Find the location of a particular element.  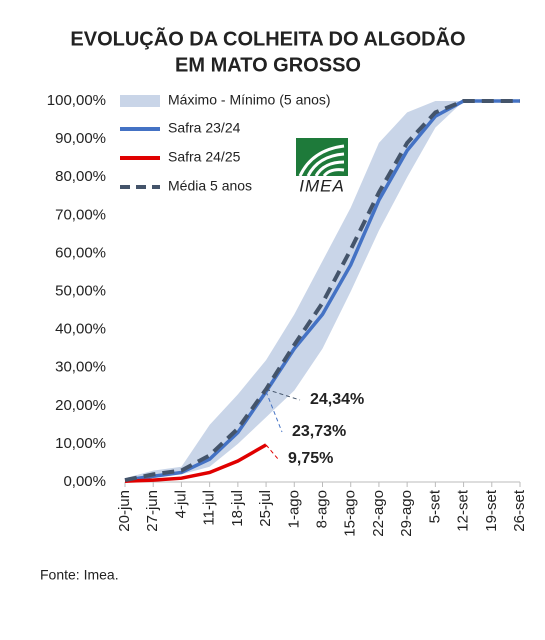

x-tick-label: 29-ago is located at coordinates (406, 513).